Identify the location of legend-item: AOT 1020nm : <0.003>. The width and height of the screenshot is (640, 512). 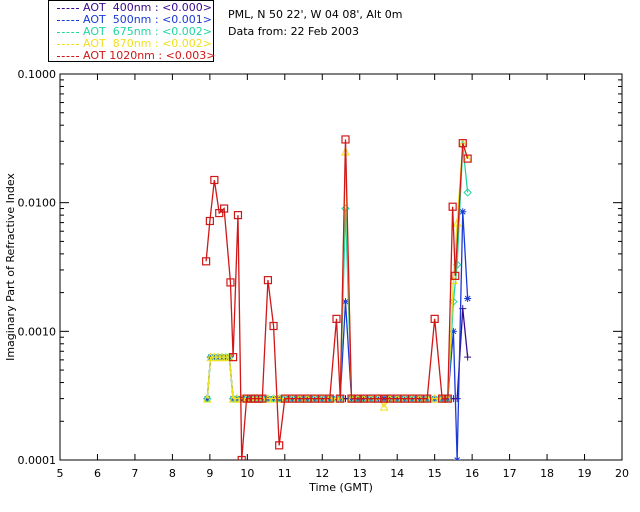
(134, 74).